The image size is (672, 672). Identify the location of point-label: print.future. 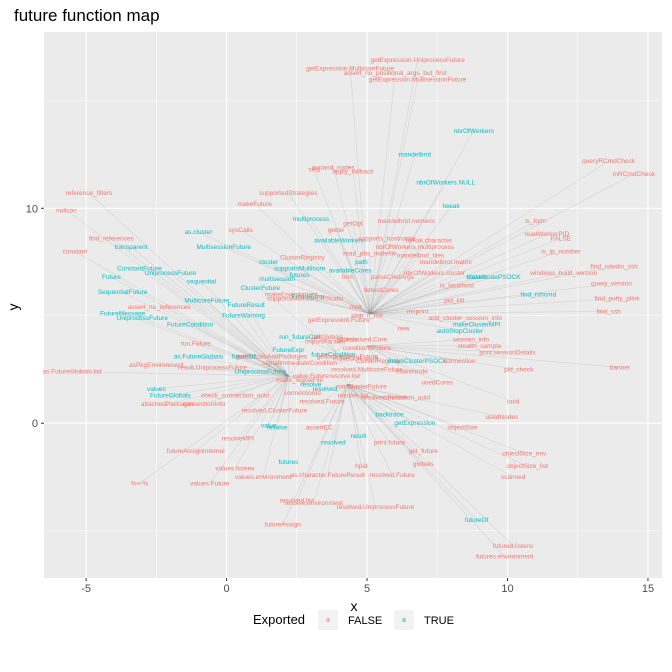
(389, 443).